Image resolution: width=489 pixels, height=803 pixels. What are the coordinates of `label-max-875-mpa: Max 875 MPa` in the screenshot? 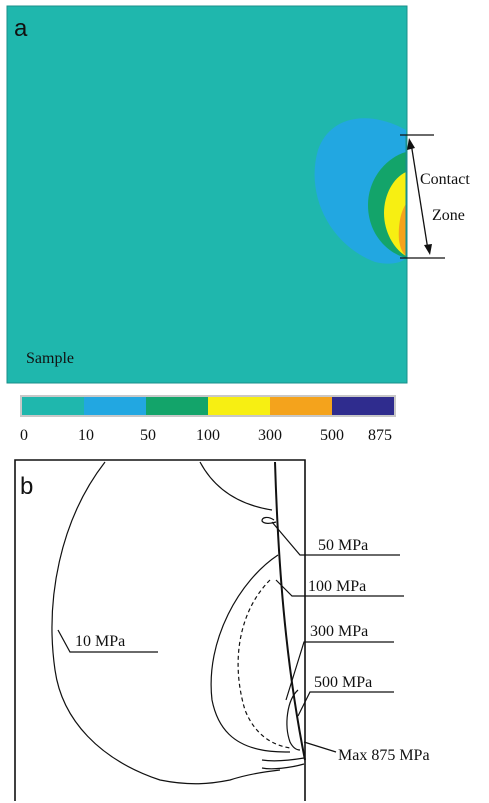 It's located at (384, 755).